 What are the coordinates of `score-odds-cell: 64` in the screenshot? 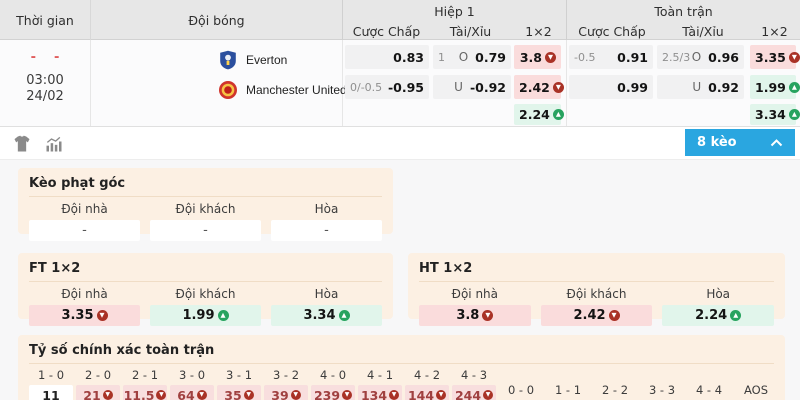 It's located at (192, 392).